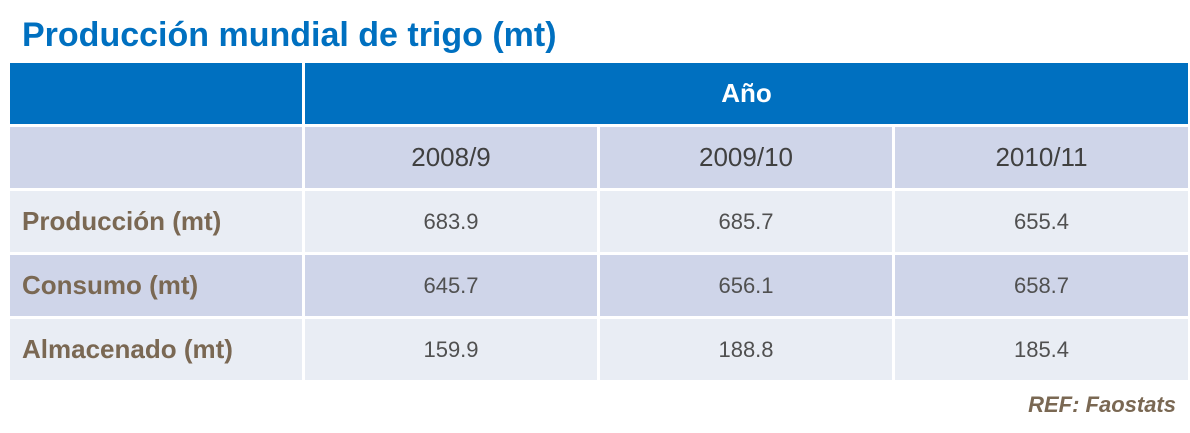  I want to click on row-label: Almacenado (mt), so click(156, 349).